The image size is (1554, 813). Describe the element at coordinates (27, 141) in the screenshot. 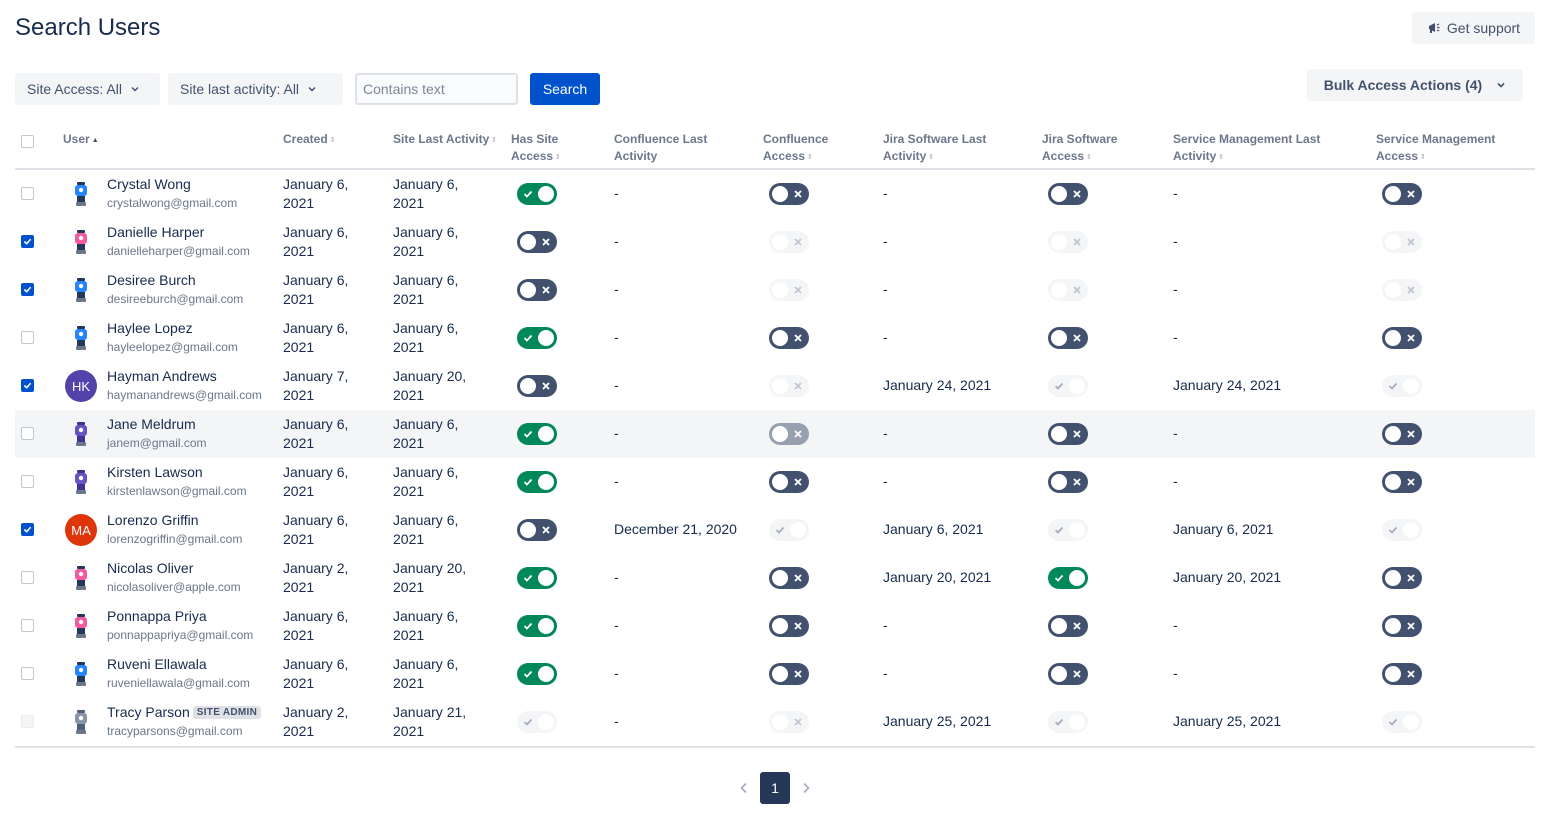

I see `select-all-checkbox` at that location.